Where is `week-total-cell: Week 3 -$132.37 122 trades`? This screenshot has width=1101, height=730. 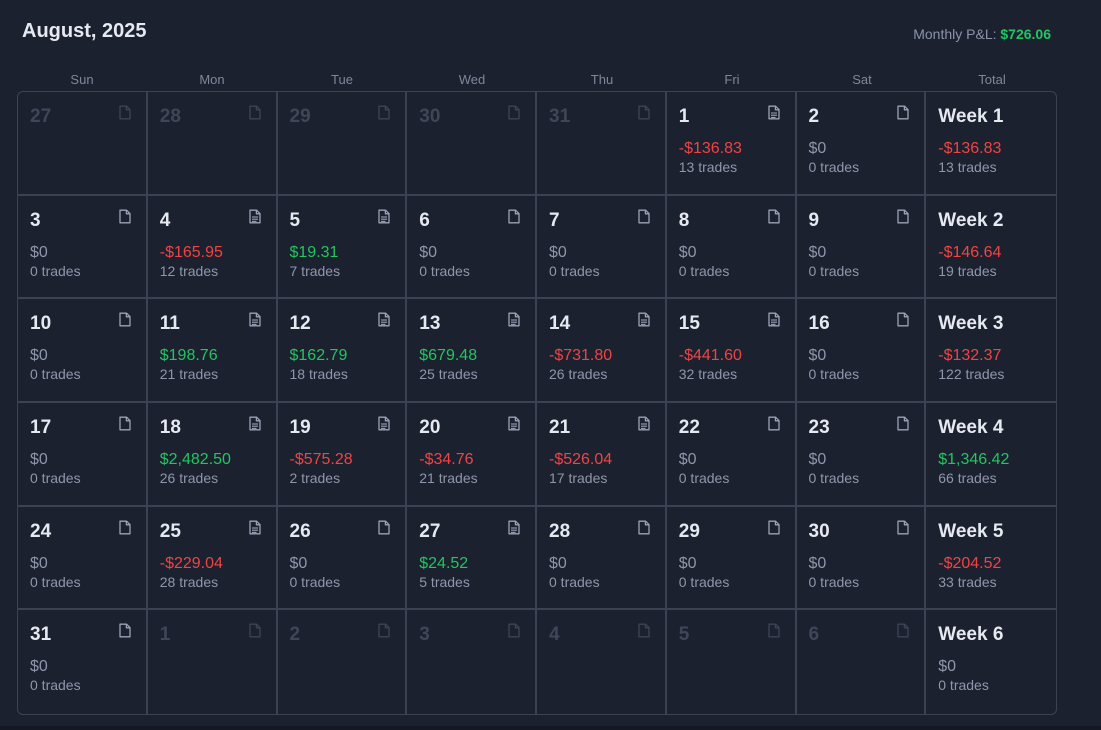 week-total-cell: Week 3 -$132.37 122 trades is located at coordinates (991, 351).